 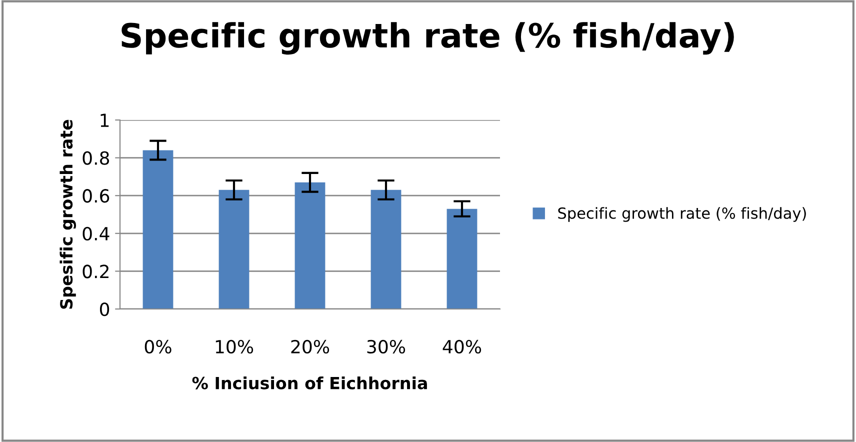 I want to click on legend-label: Specific growth rate (% fish/day), so click(x=682, y=214).